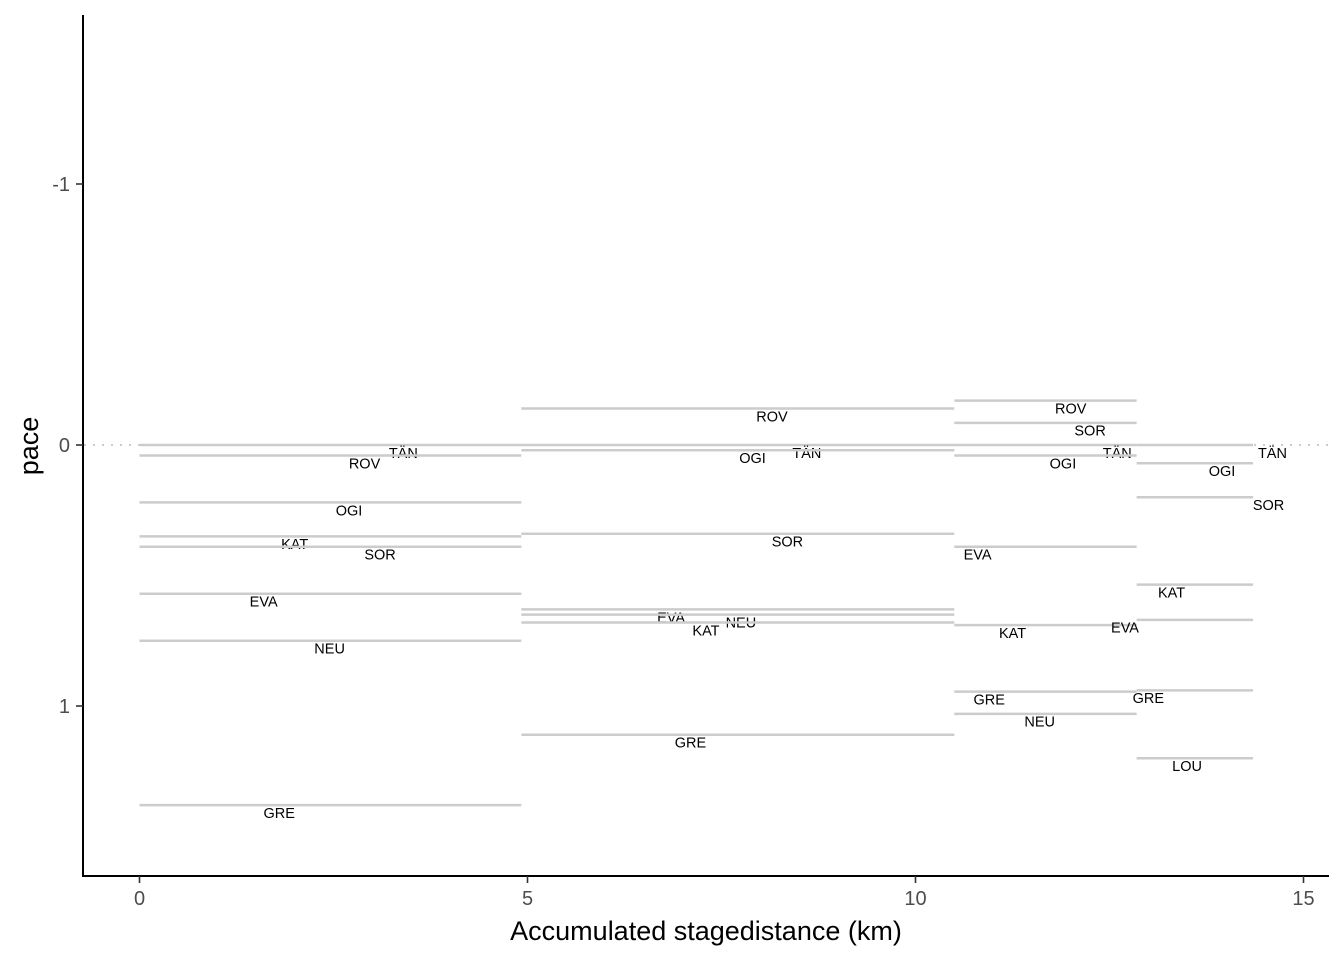 The image size is (1344, 960). Describe the element at coordinates (706, 931) in the screenshot. I see `x-axis-title: Accumulated stagedistance (km)` at that location.